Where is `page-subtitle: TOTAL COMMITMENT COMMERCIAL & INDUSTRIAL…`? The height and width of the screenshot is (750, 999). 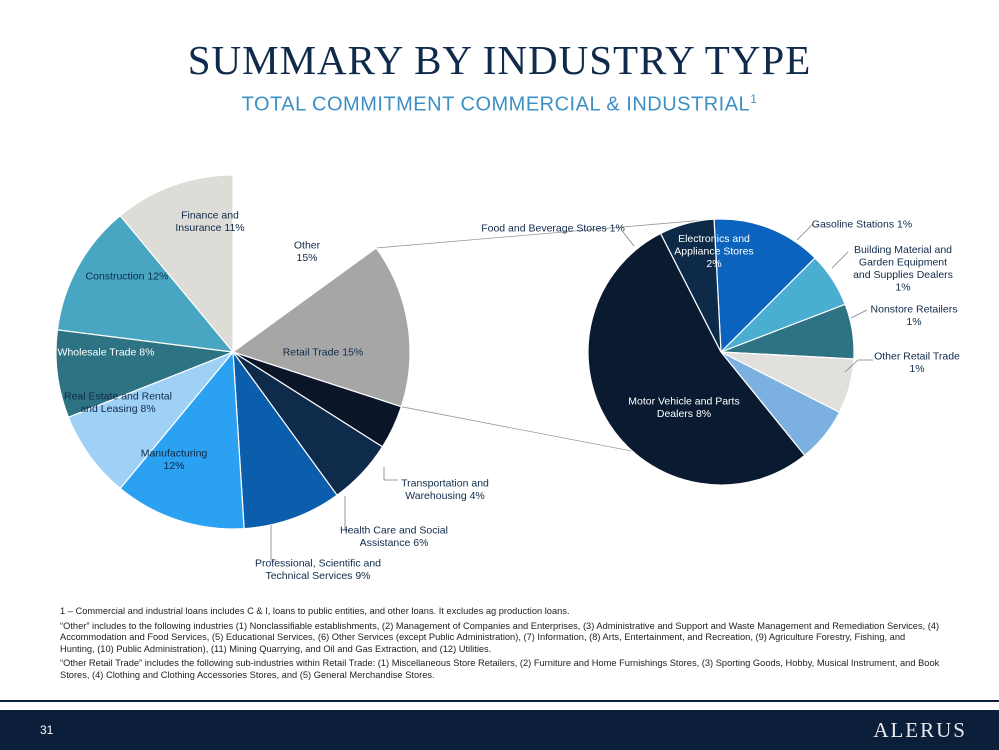
page-subtitle: TOTAL COMMITMENT COMMERCIAL & INDUSTRIAL… is located at coordinates (499, 104).